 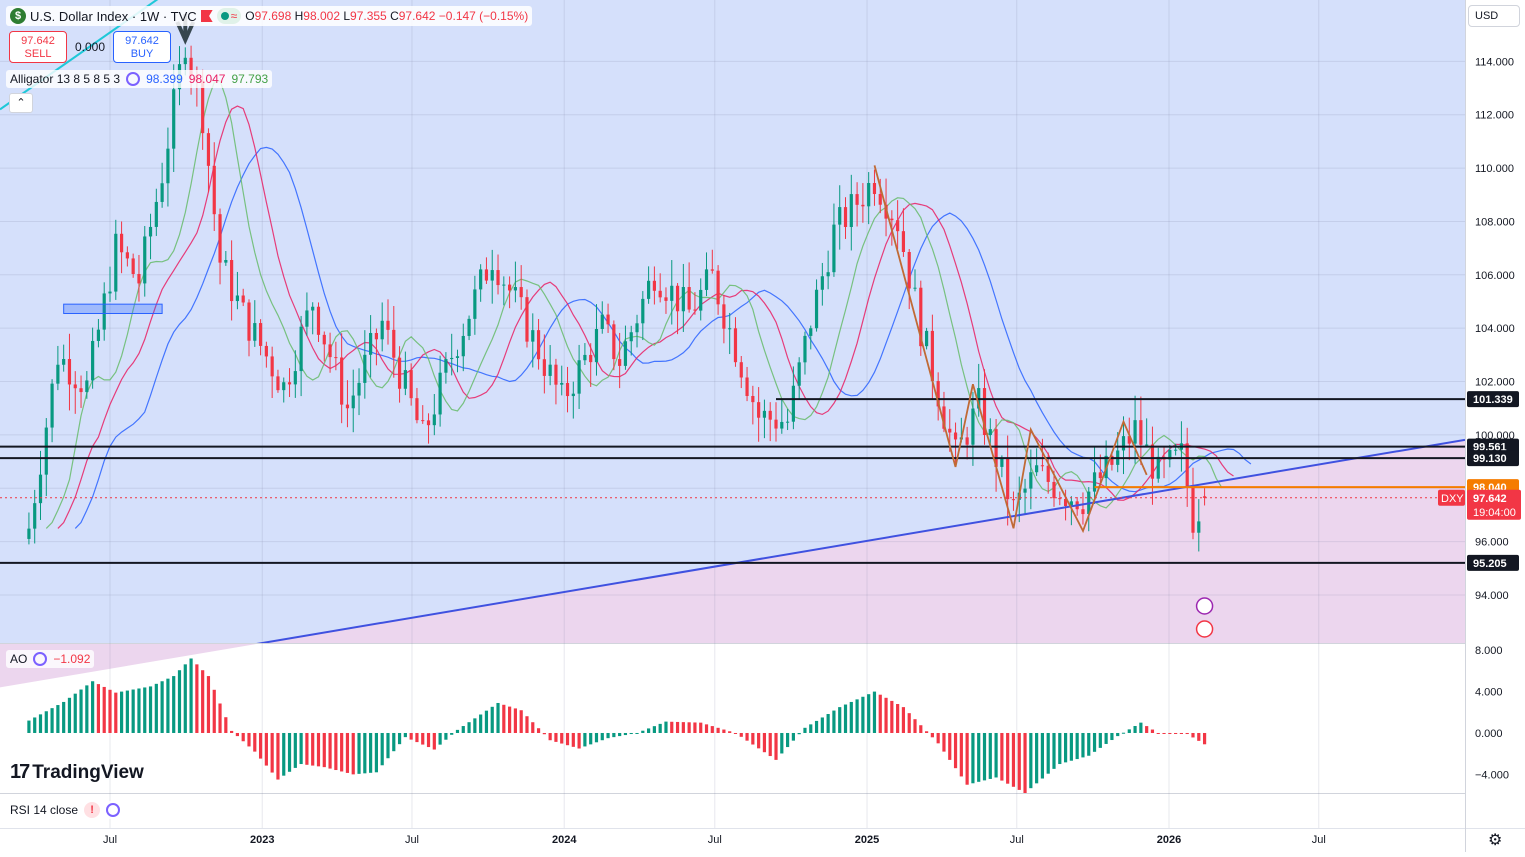 What do you see at coordinates (1495, 840) in the screenshot?
I see `chart-settings-icon: ⚙` at bounding box center [1495, 840].